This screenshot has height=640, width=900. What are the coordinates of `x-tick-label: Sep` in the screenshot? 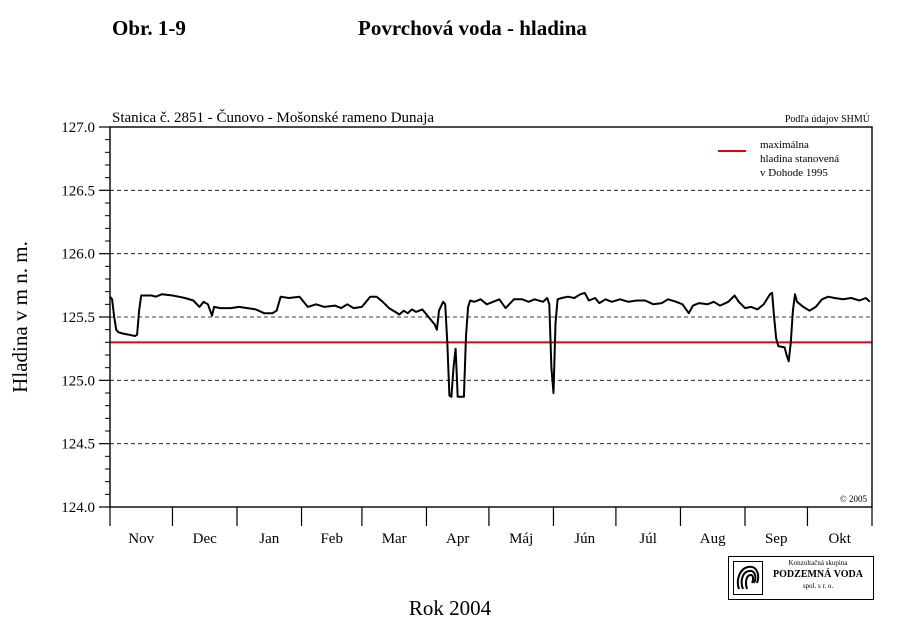 It's located at (776, 539).